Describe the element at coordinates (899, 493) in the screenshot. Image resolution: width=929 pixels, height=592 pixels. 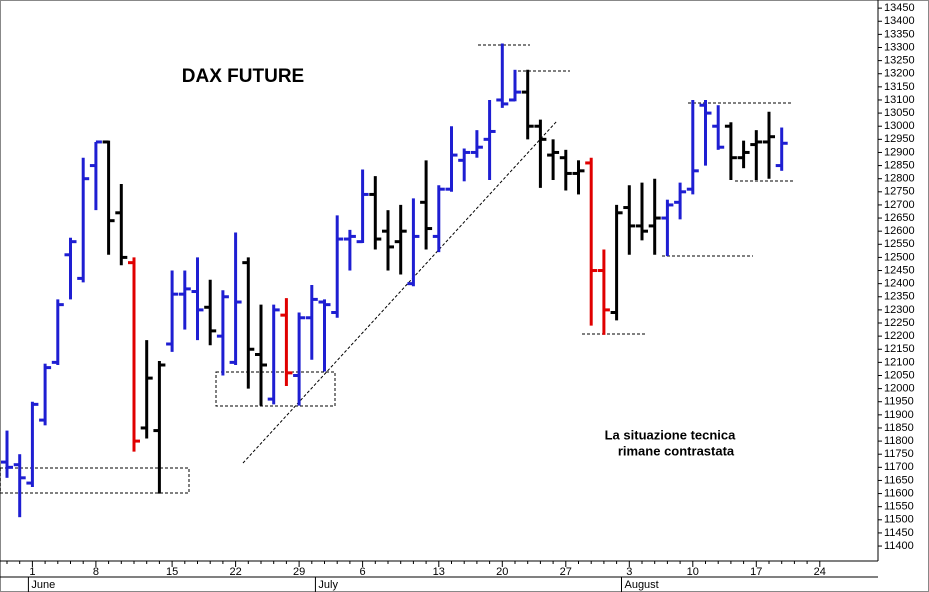
I see `y-tick-label: 11600` at that location.